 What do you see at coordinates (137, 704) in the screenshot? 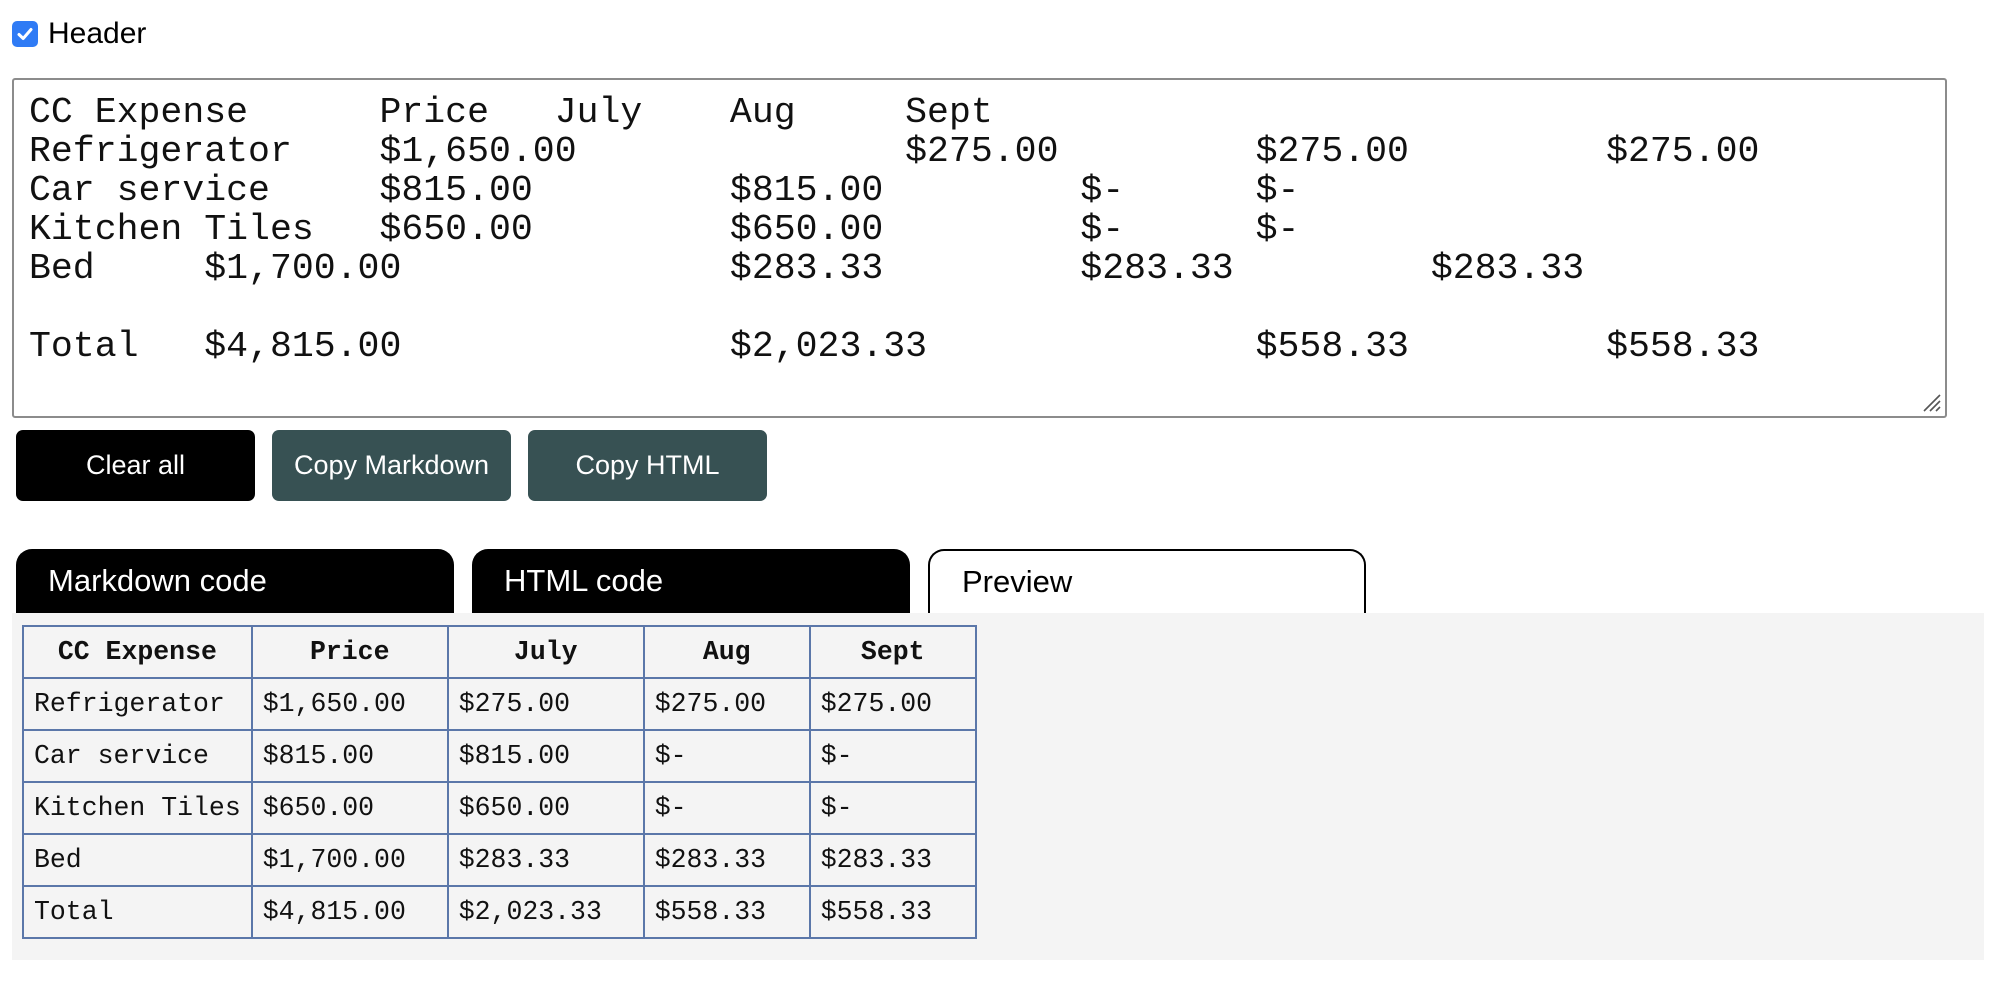
I see `table-cell: Refrigerator` at bounding box center [137, 704].